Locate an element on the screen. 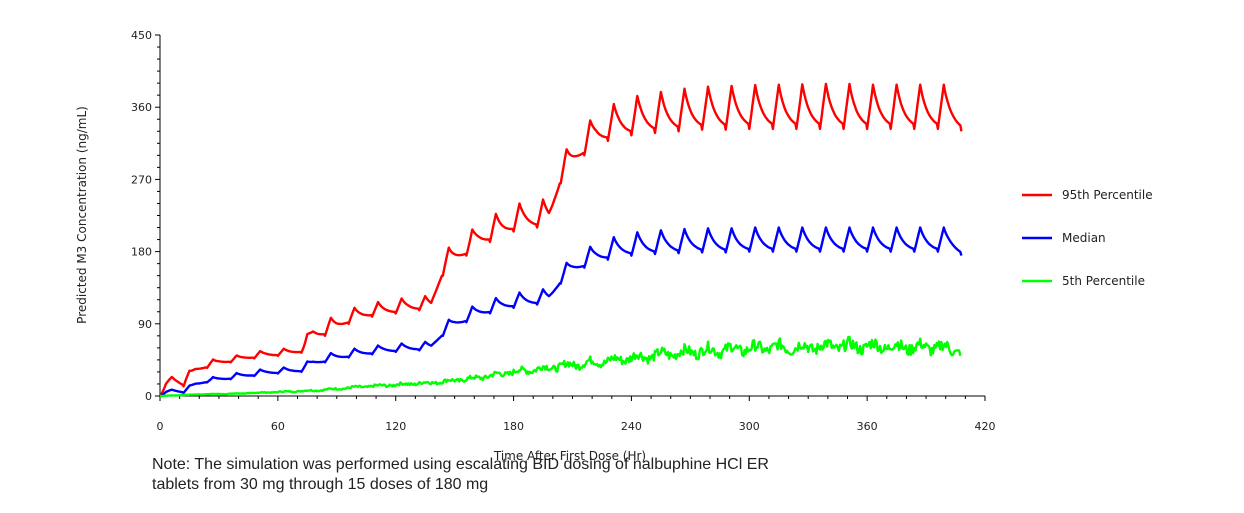  legend-label-1: Median is located at coordinates (1084, 238).